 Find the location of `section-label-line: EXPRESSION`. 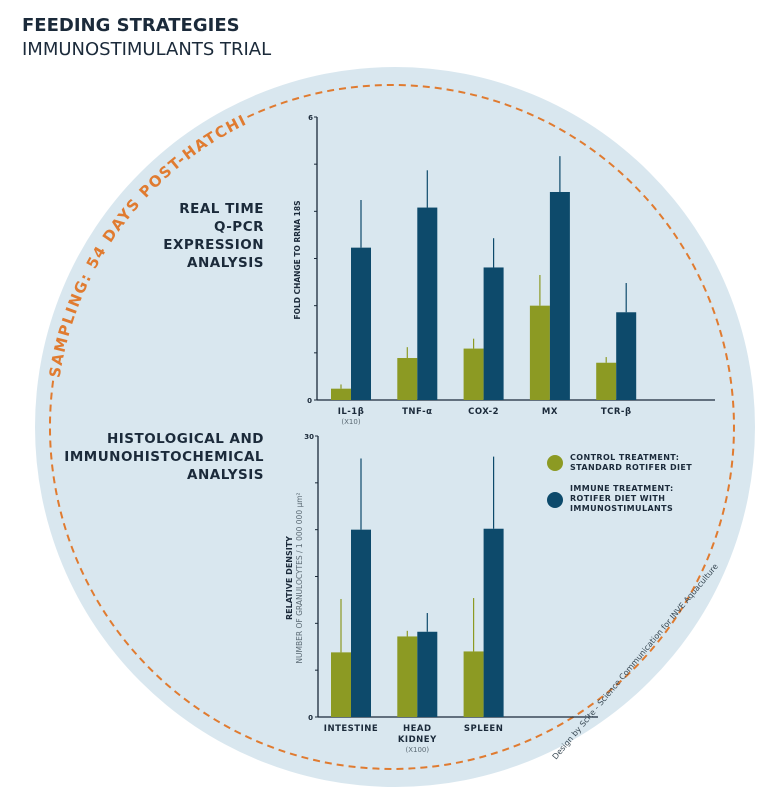

section-label-line: EXPRESSION is located at coordinates (213, 245).